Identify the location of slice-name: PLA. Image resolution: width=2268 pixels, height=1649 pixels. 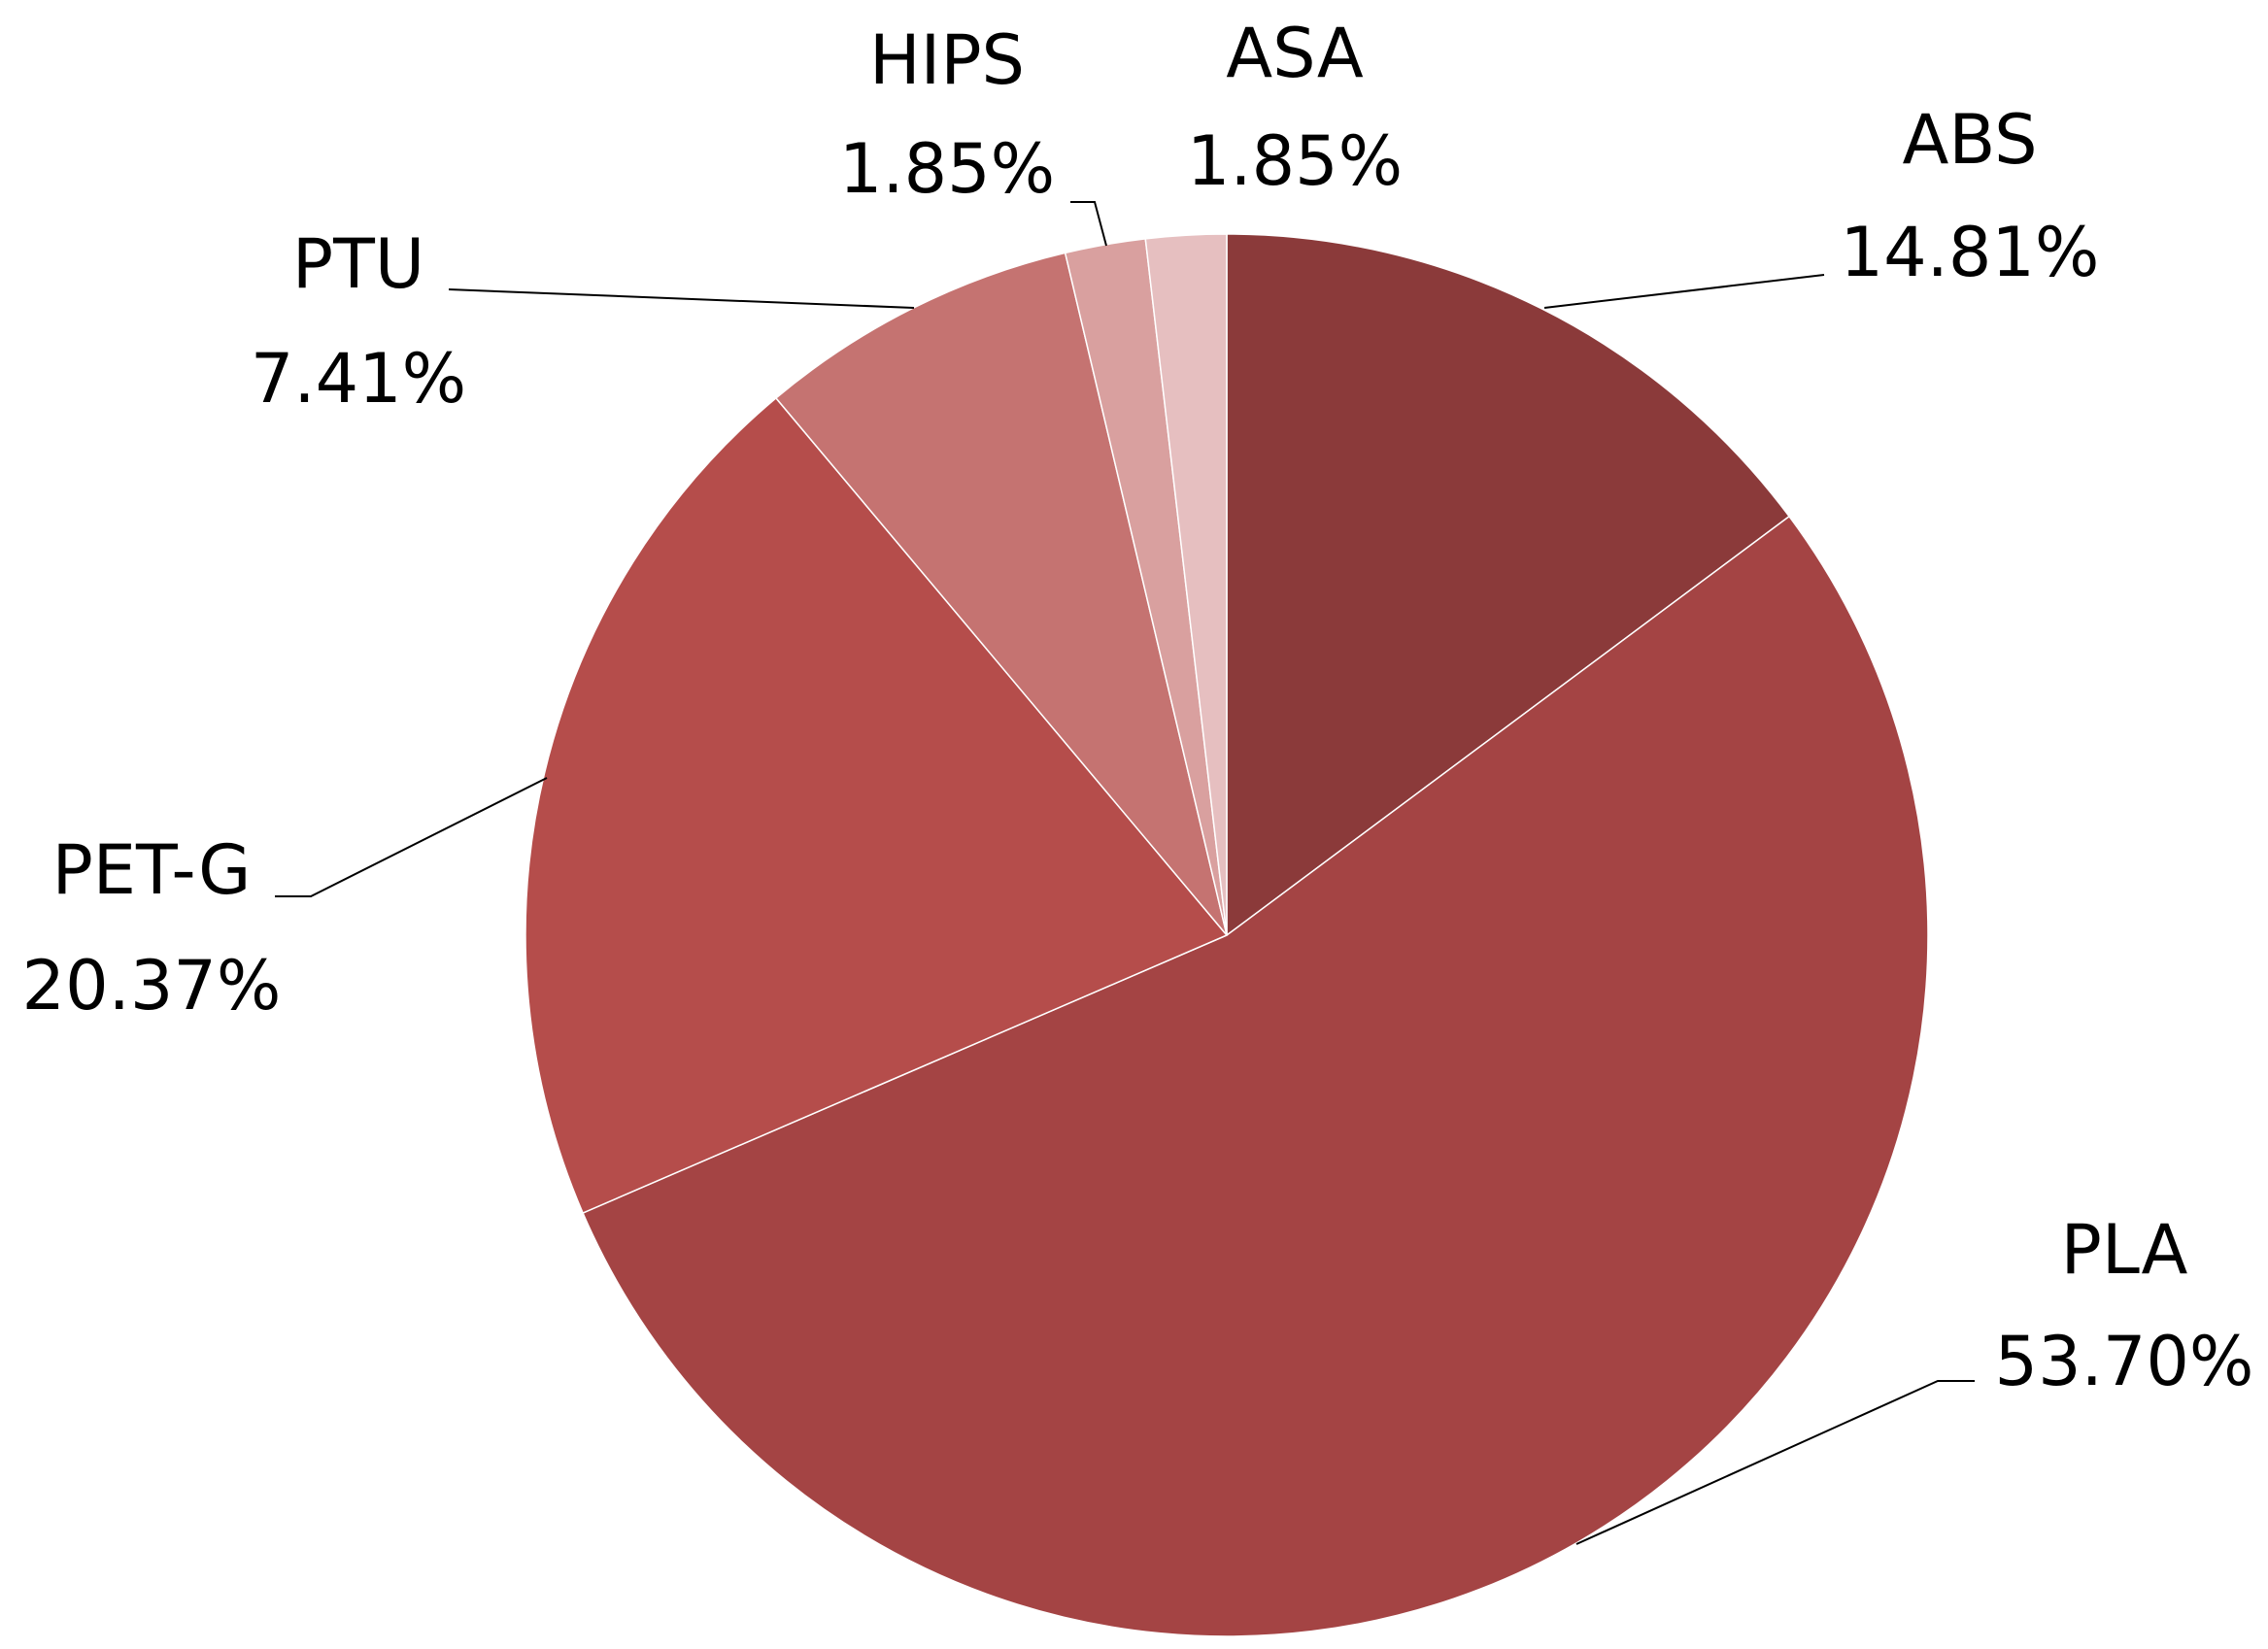
(2124, 1250).